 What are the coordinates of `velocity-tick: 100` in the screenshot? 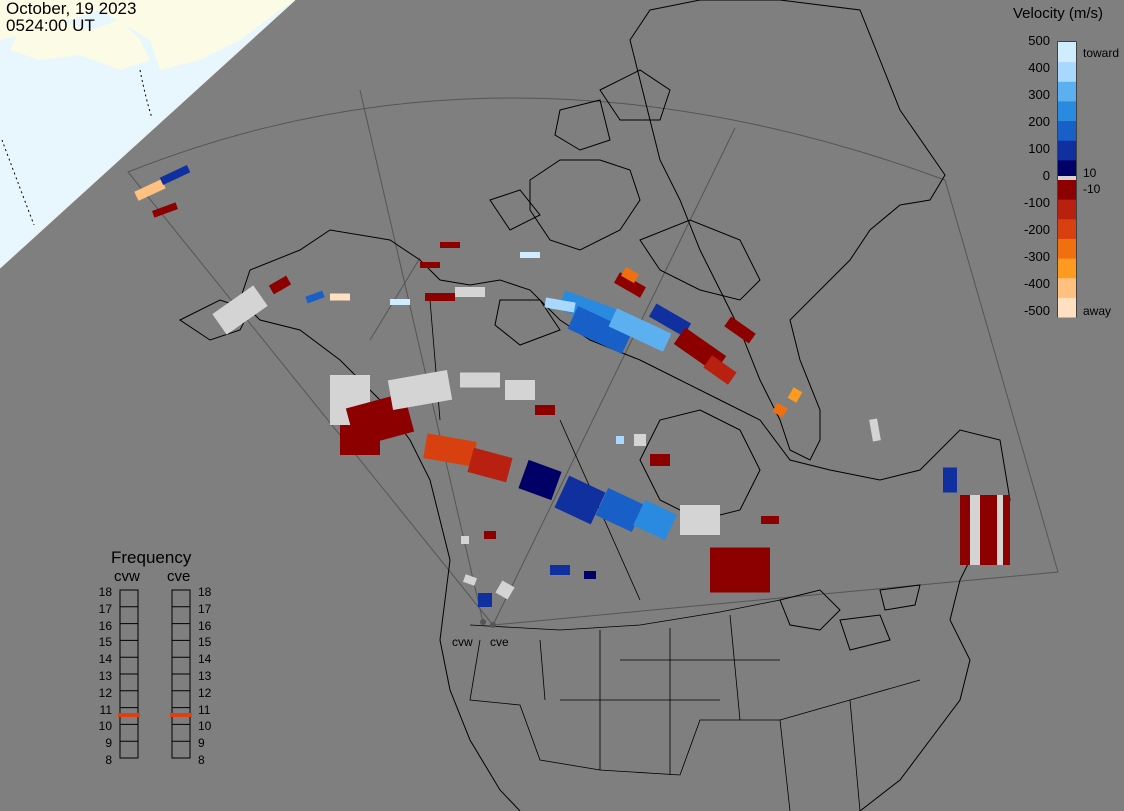 It's located at (1039, 148).